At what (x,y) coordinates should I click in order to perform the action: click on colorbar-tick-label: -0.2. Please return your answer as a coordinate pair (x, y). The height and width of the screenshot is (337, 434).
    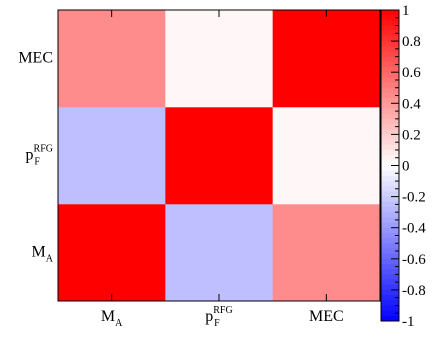
    Looking at the image, I should click on (414, 198).